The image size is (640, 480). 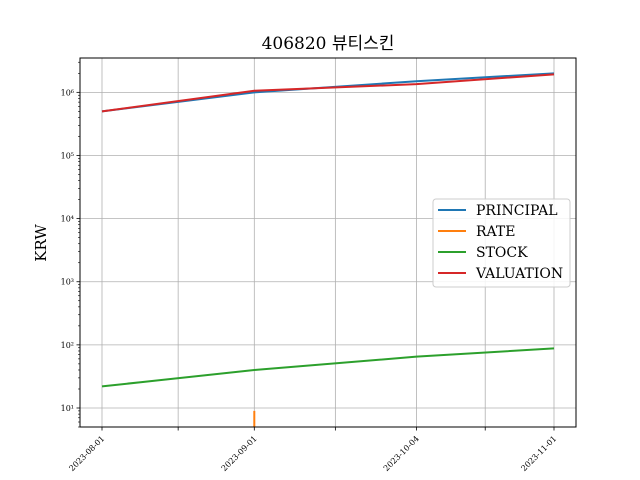 What do you see at coordinates (517, 211) in the screenshot?
I see `legend-label-principal: PRINCIPAL` at bounding box center [517, 211].